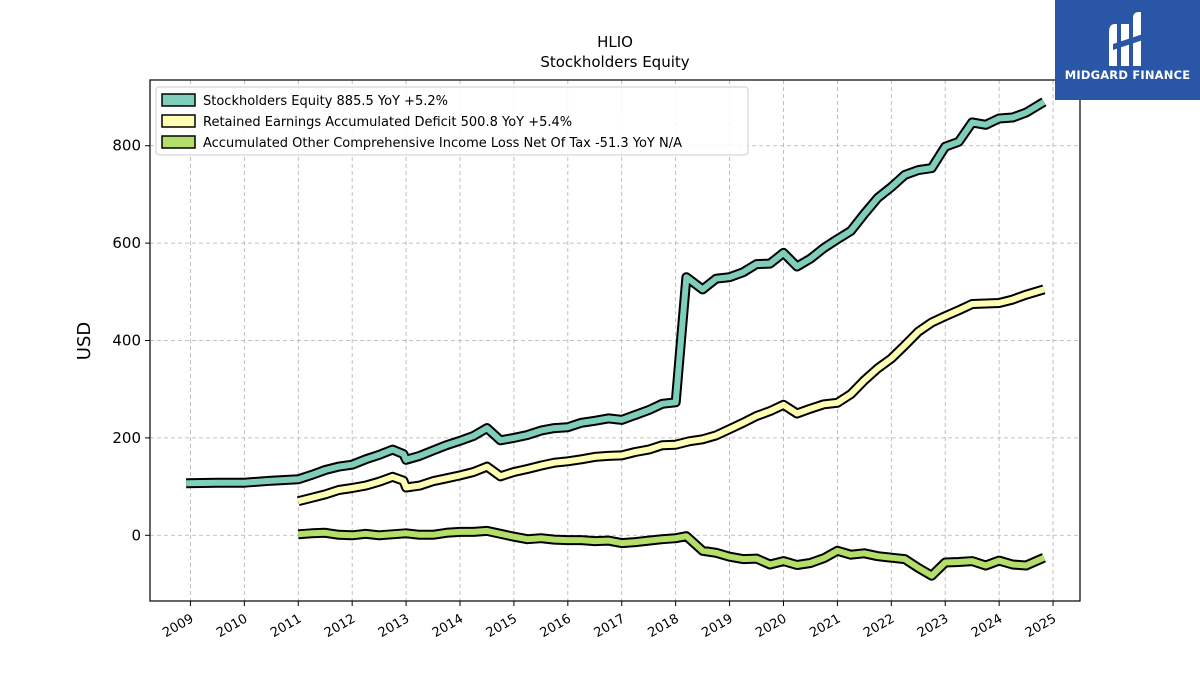 Image resolution: width=1200 pixels, height=675 pixels. I want to click on x-tick-label: 2022, so click(879, 626).